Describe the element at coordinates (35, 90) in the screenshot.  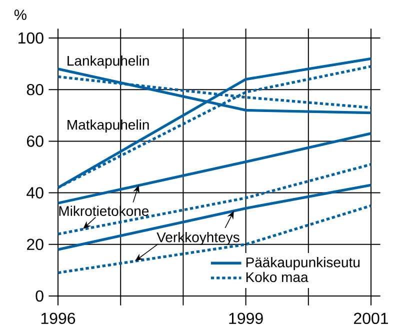
I see `y-tick-label: 80` at that location.